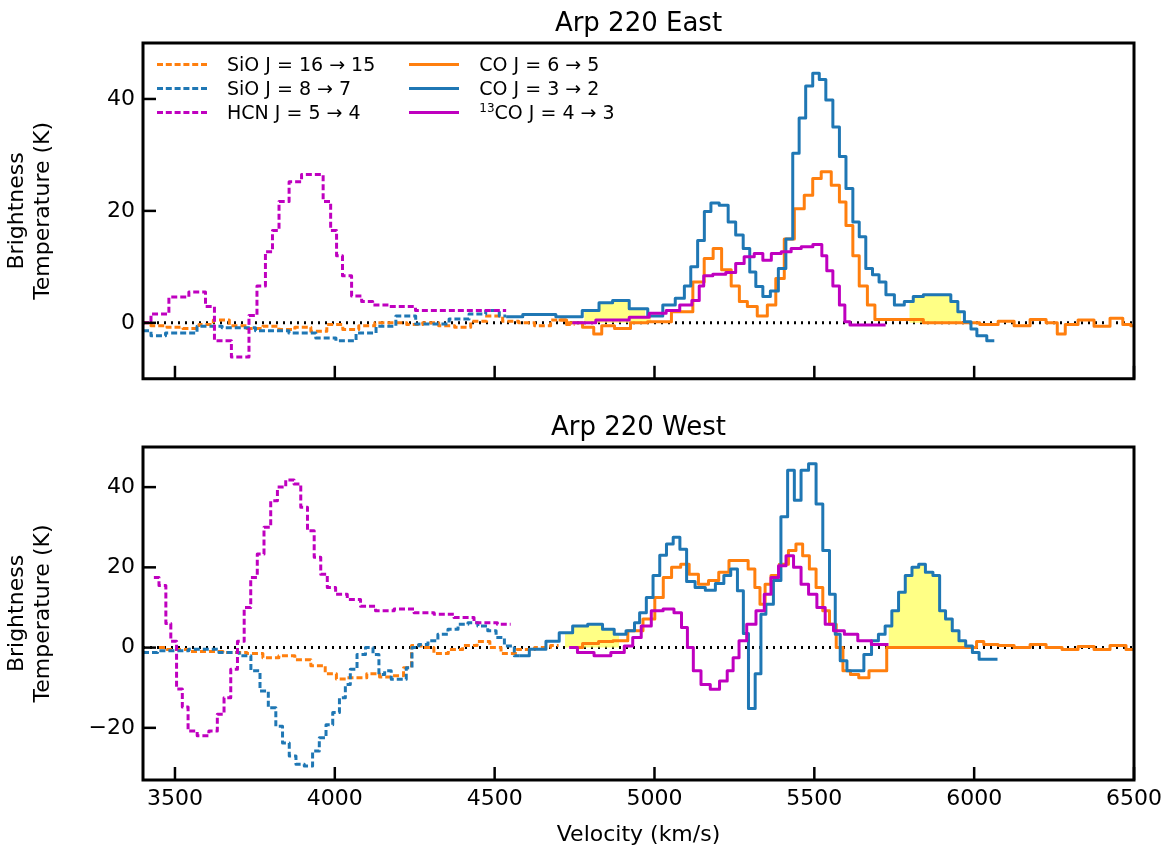  Describe the element at coordinates (111, 726) in the screenshot. I see `y-tick-label: −20` at that location.